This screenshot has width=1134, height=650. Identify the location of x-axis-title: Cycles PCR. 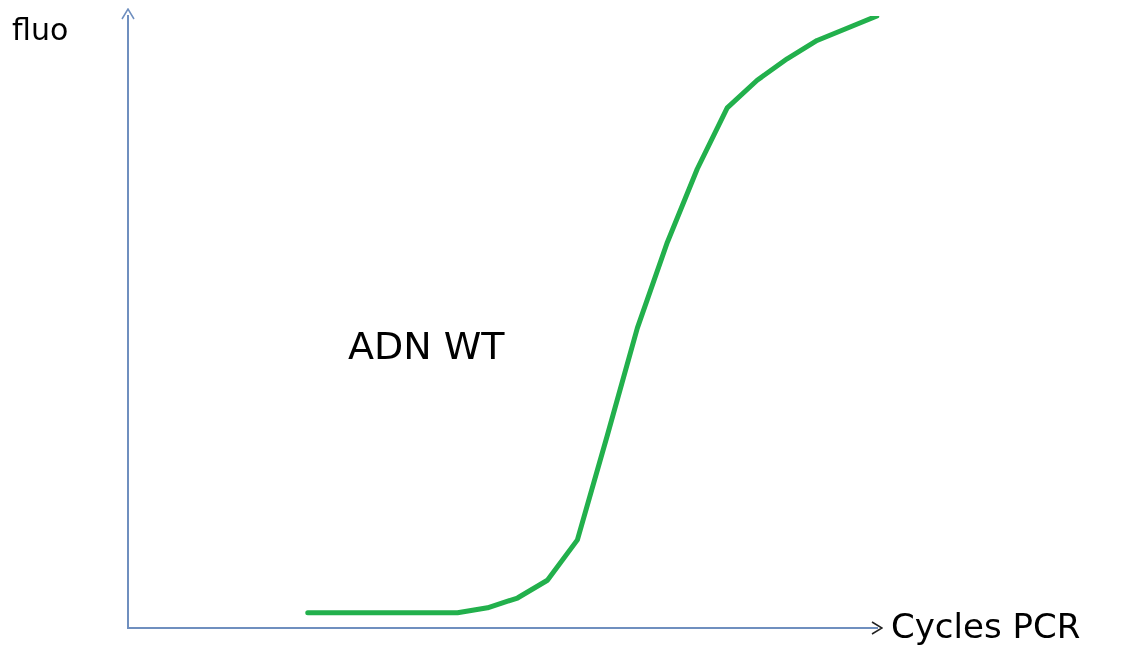
(986, 626).